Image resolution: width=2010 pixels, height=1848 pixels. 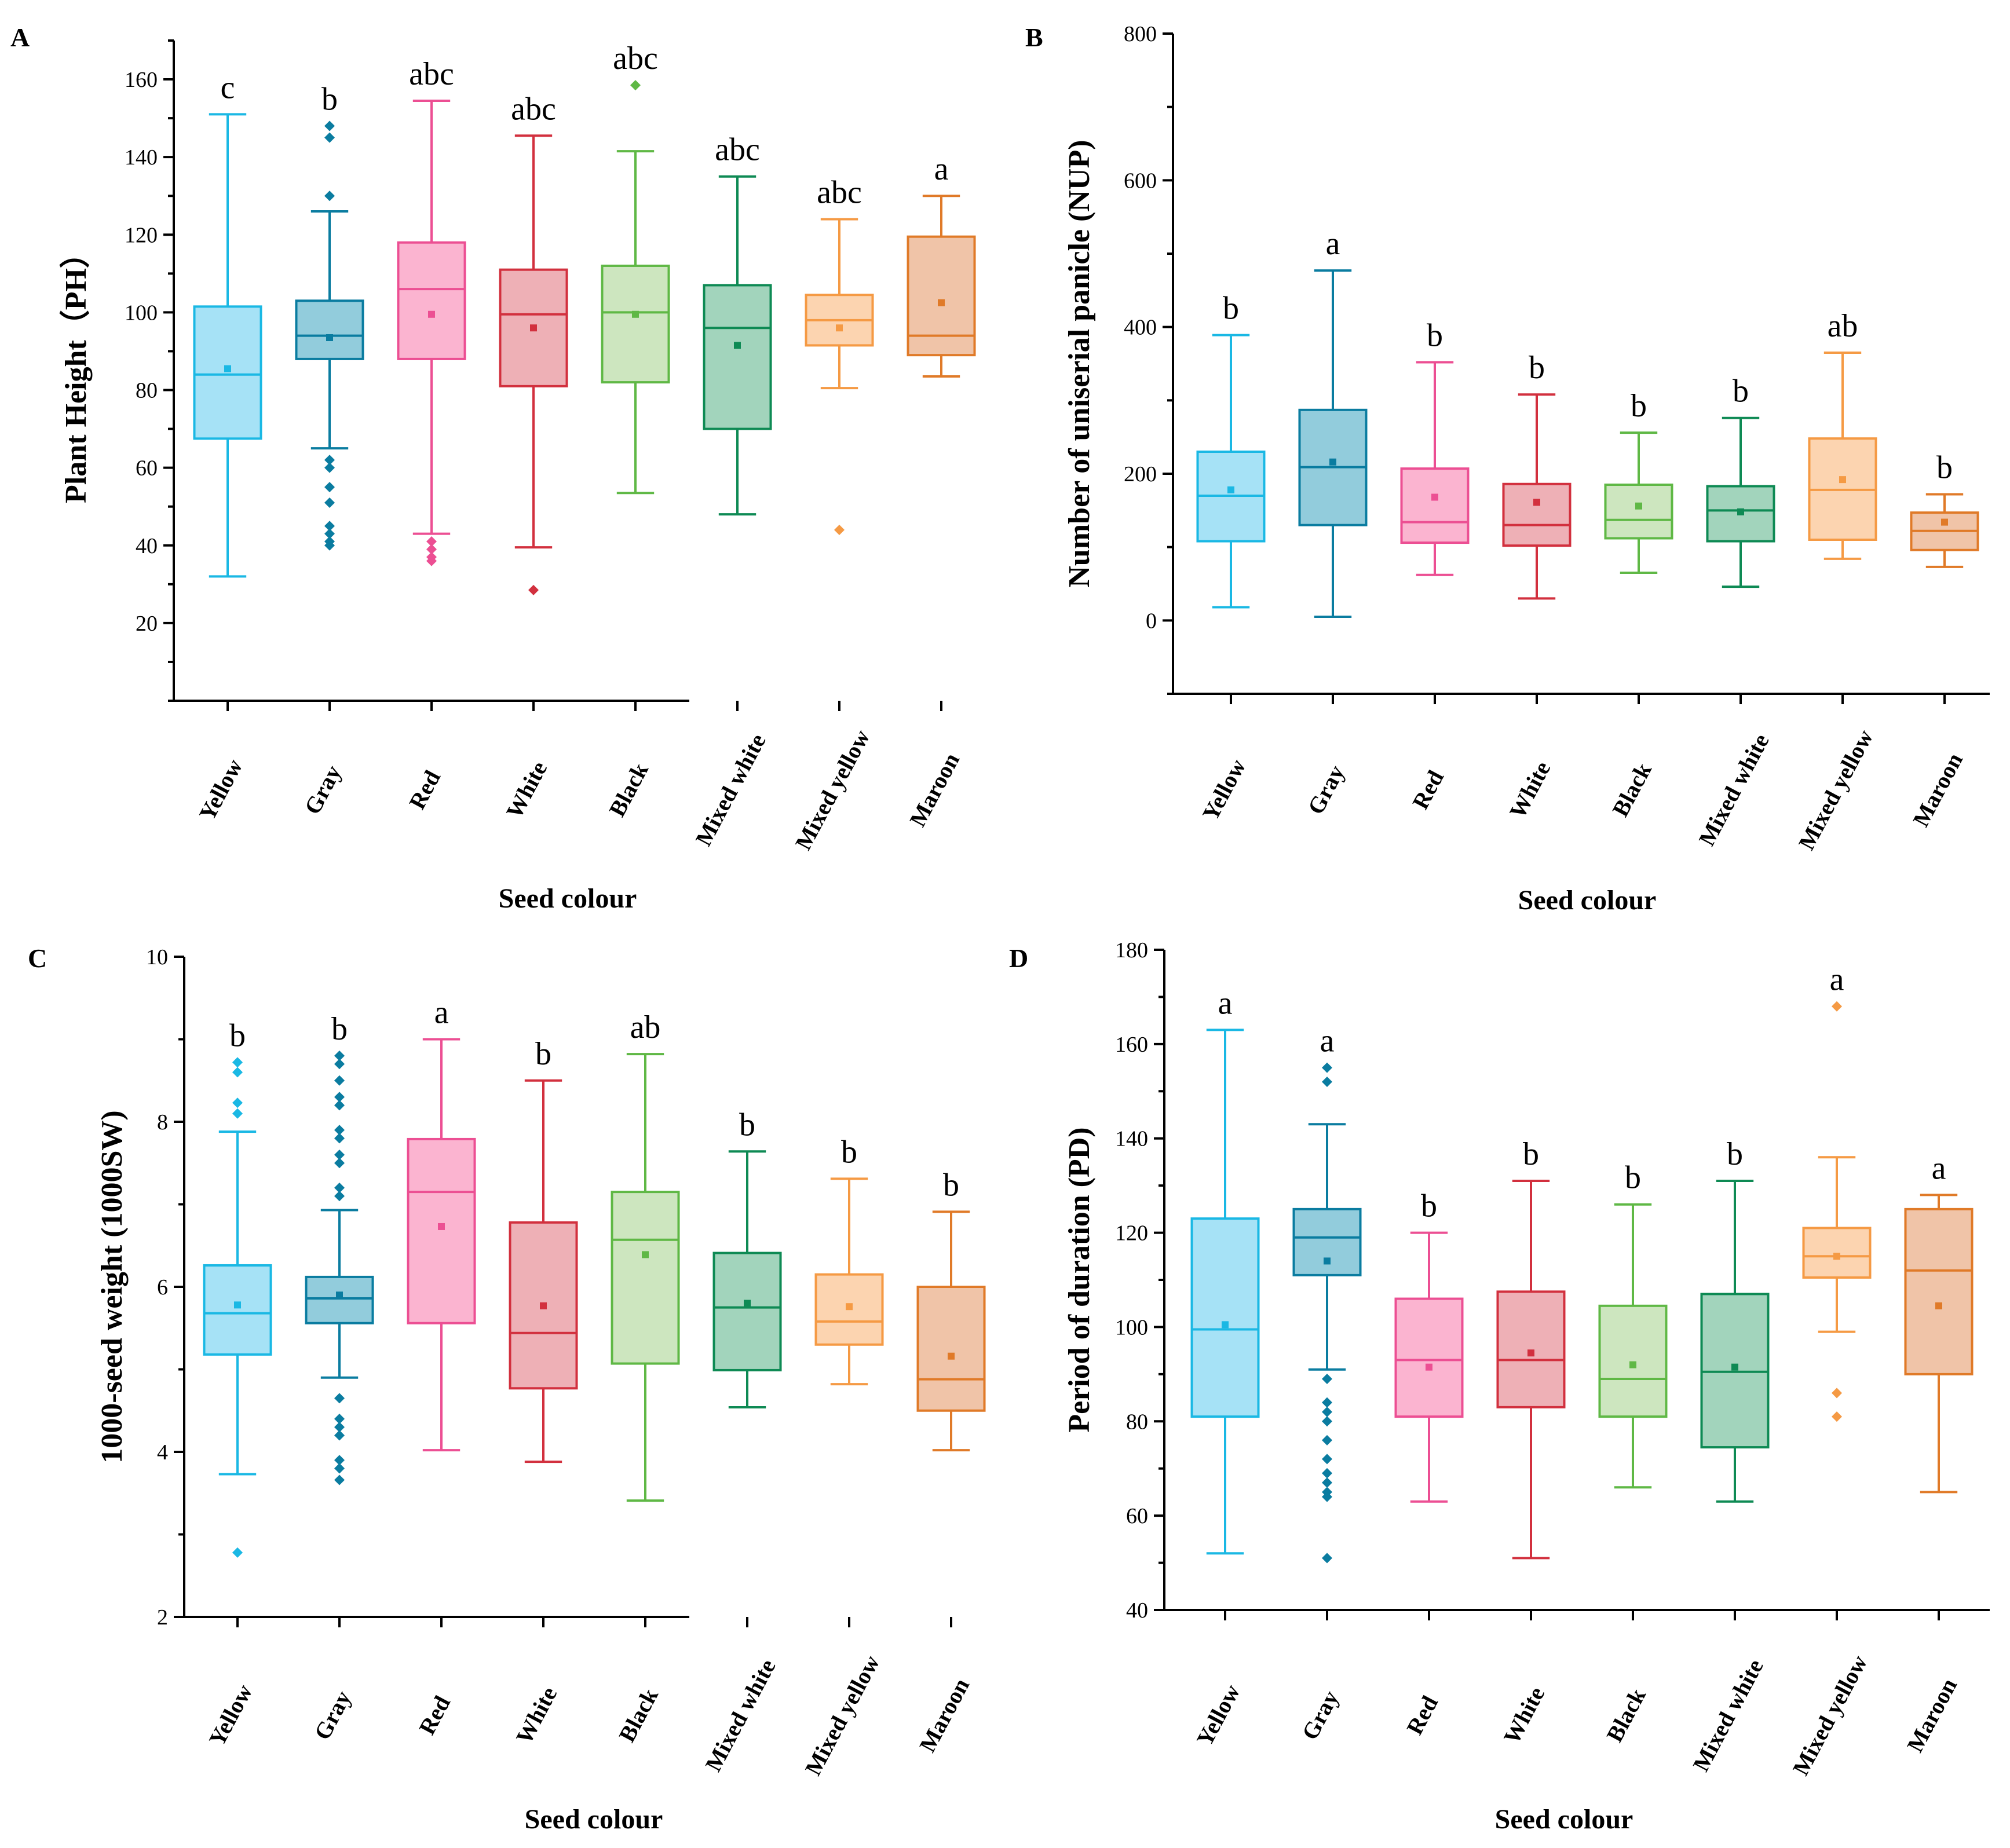 I want to click on significance-label: ab, so click(x=645, y=1027).